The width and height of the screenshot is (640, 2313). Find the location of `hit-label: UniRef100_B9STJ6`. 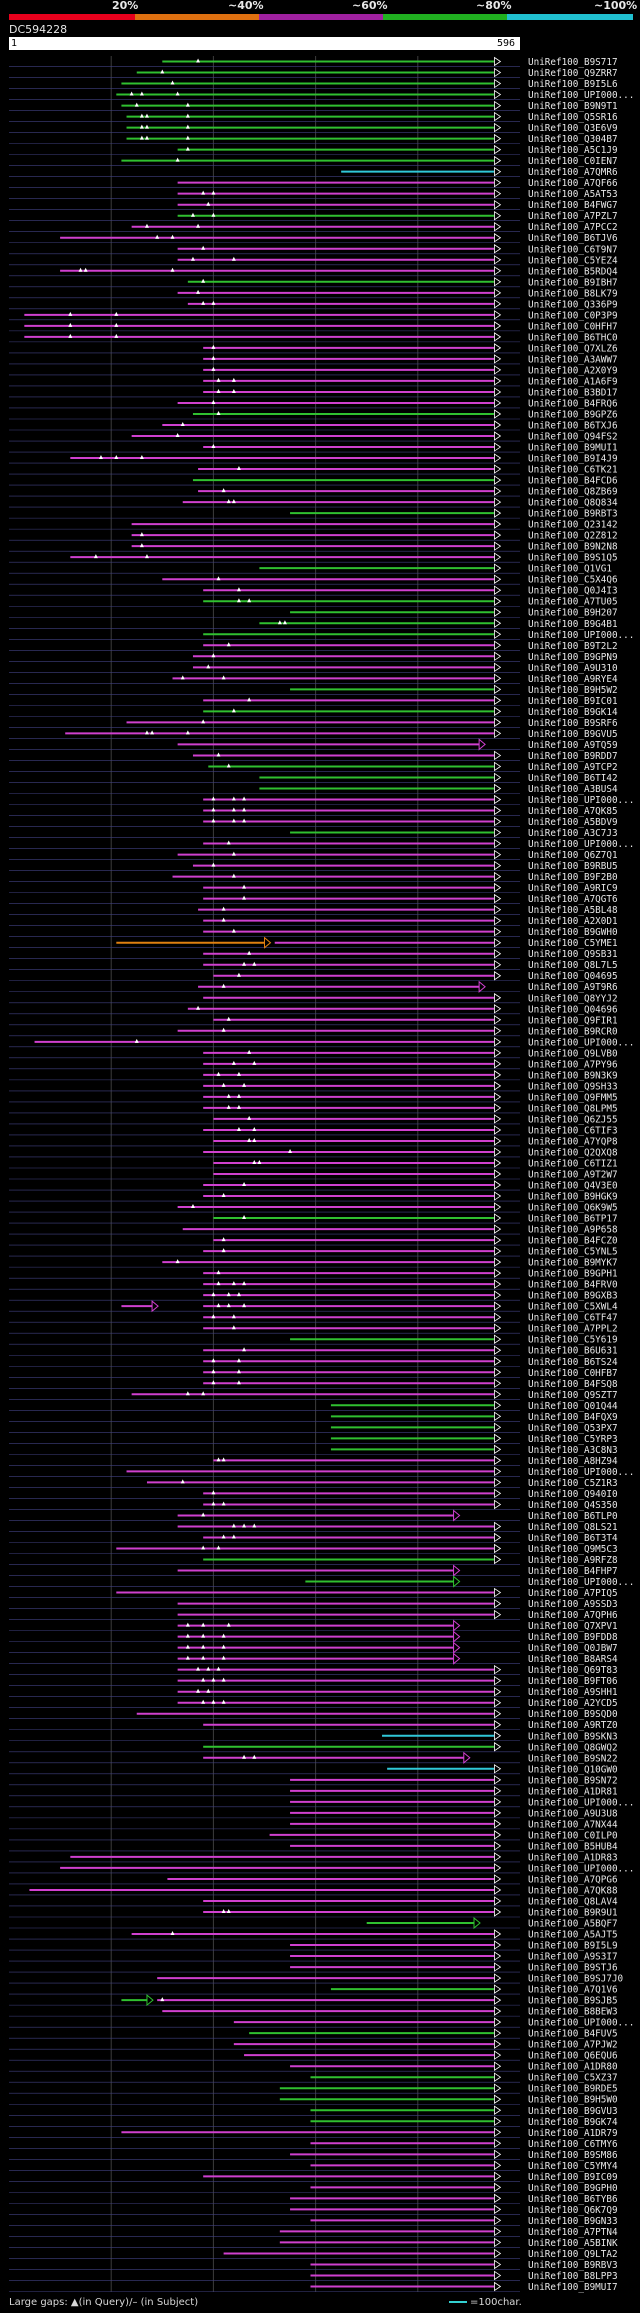

hit-label: UniRef100_B9STJ6 is located at coordinates (573, 1968).